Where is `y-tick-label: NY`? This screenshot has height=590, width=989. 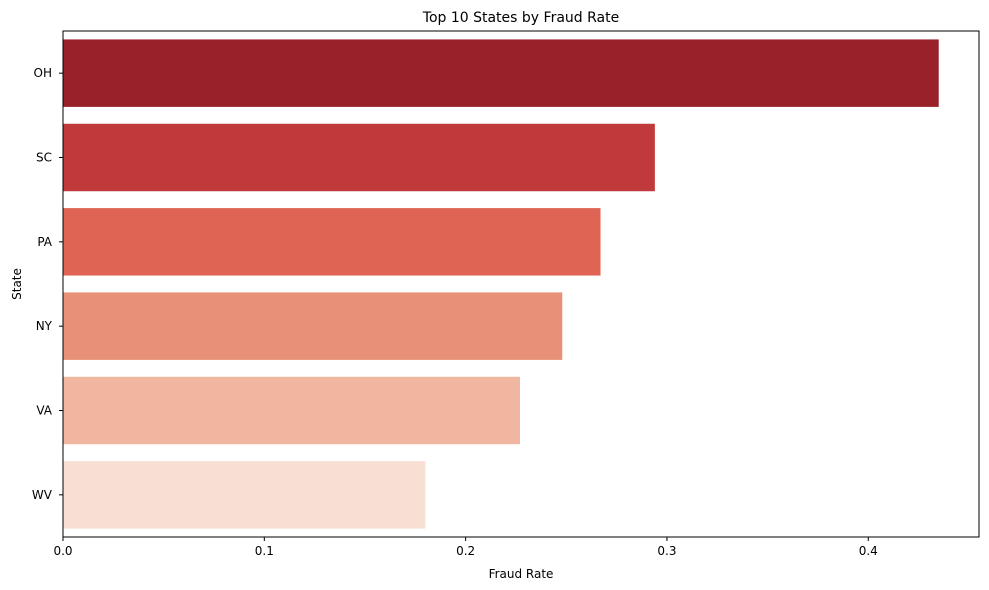
y-tick-label: NY is located at coordinates (44, 326).